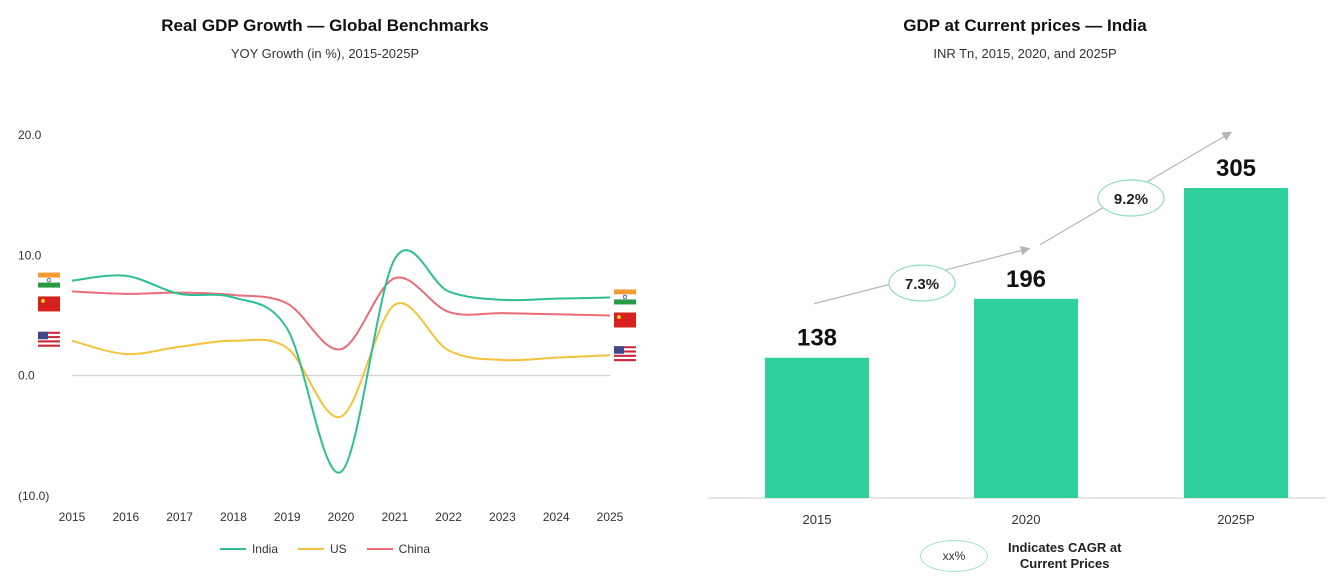 The width and height of the screenshot is (1331, 580). What do you see at coordinates (287, 517) in the screenshot?
I see `x-tick-label: 2019` at bounding box center [287, 517].